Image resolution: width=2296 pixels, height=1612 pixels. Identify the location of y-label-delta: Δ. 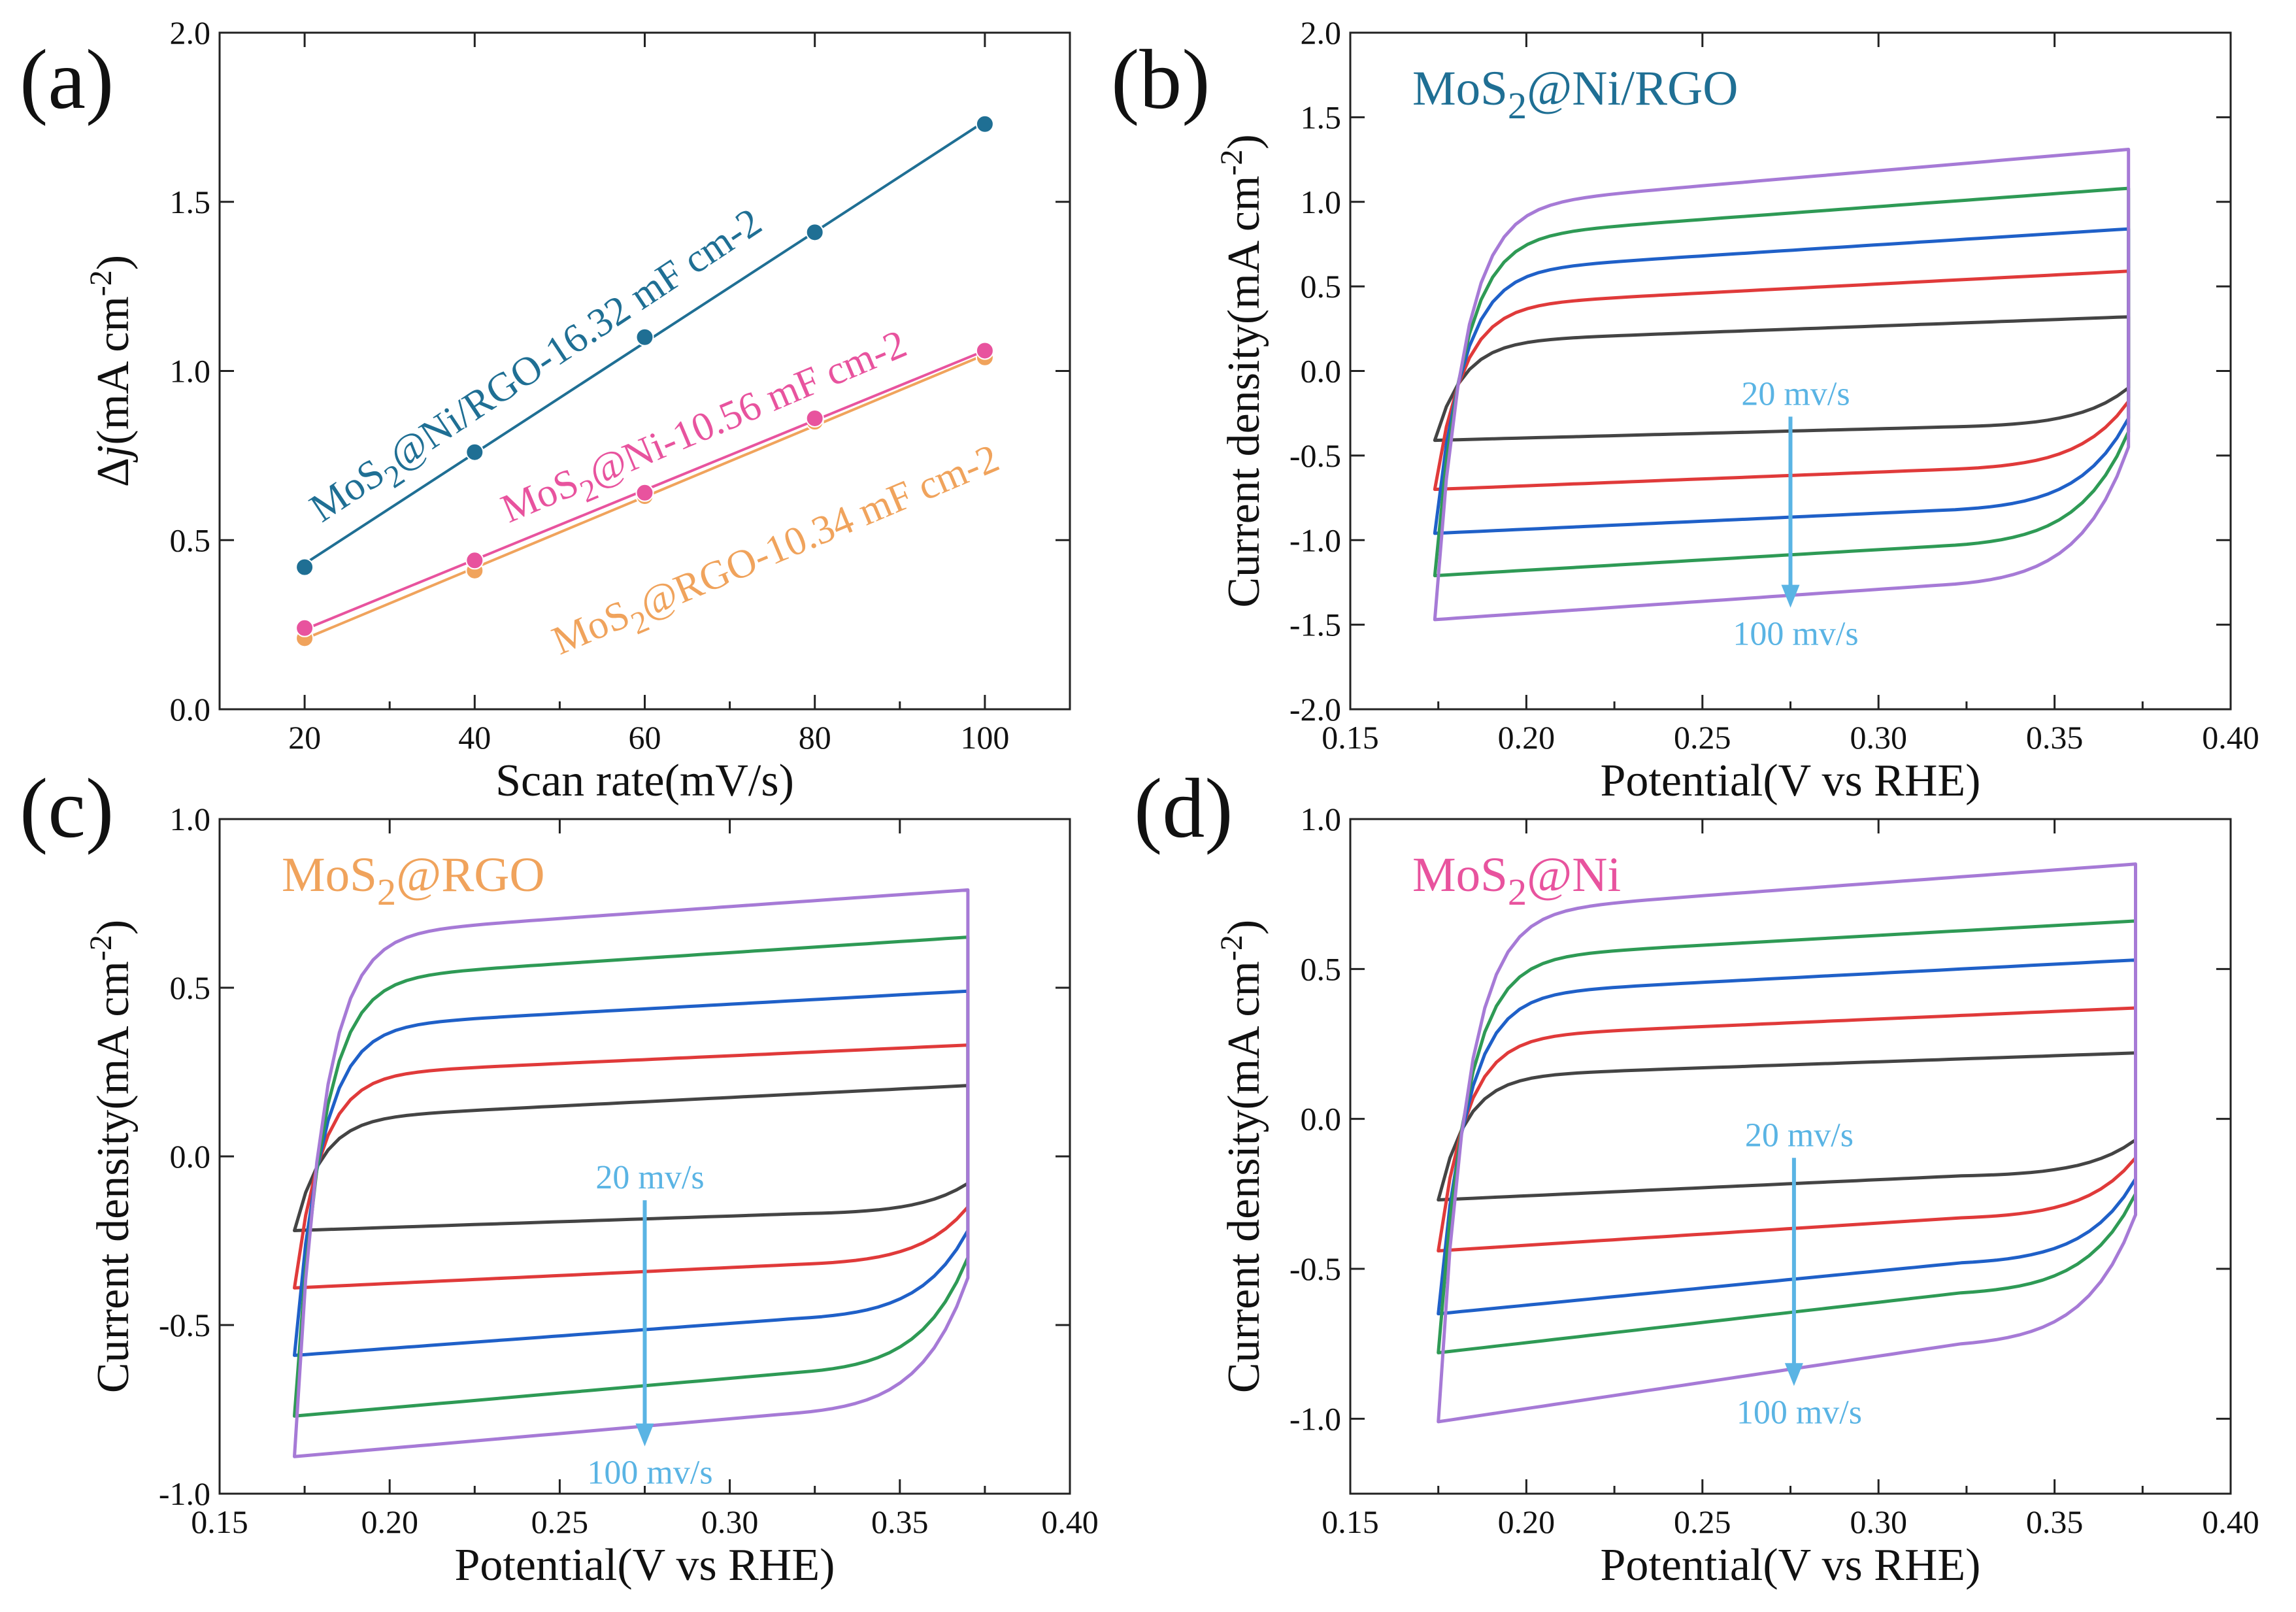
(113, 472).